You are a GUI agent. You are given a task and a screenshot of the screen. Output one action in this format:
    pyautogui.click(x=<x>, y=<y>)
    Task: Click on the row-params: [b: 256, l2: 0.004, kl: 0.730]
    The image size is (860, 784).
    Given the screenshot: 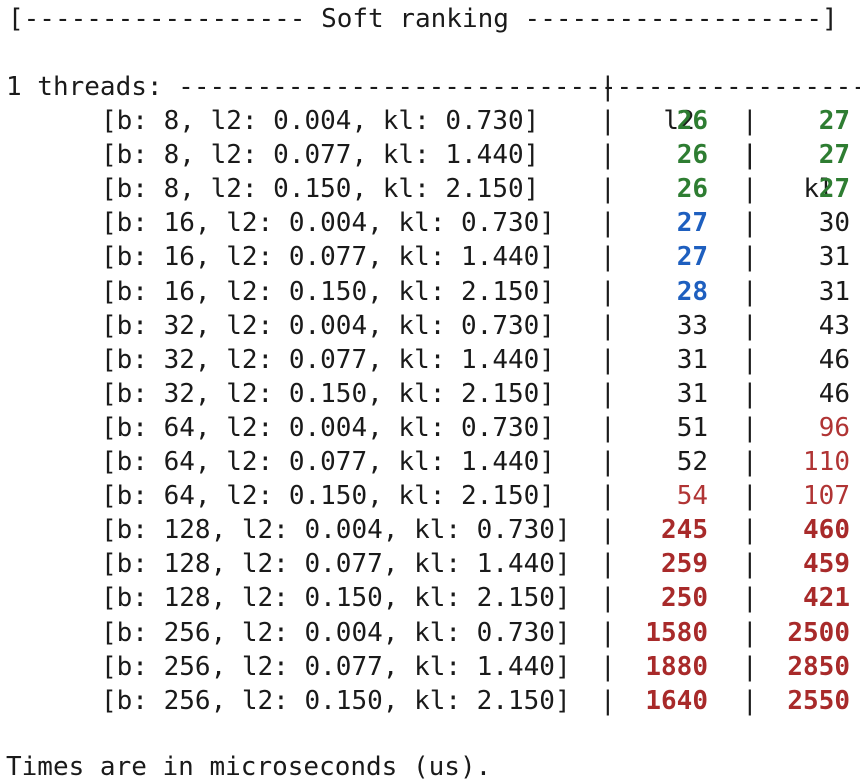 What is the action you would take?
    pyautogui.click(x=336, y=632)
    